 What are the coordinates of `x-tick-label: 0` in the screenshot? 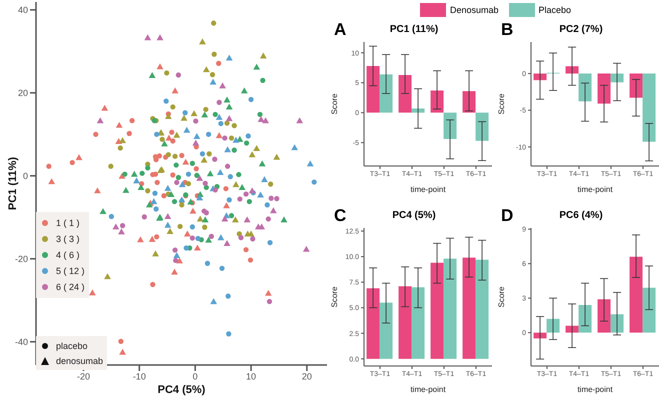 It's located at (195, 376).